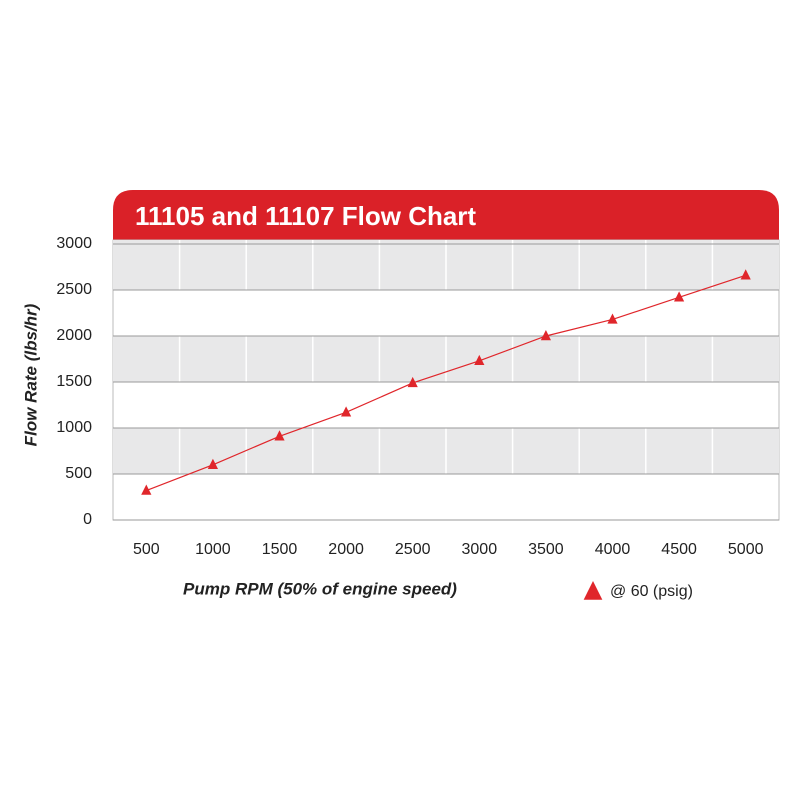  What do you see at coordinates (78, 473) in the screenshot?
I see `y-tick-label: 500` at bounding box center [78, 473].